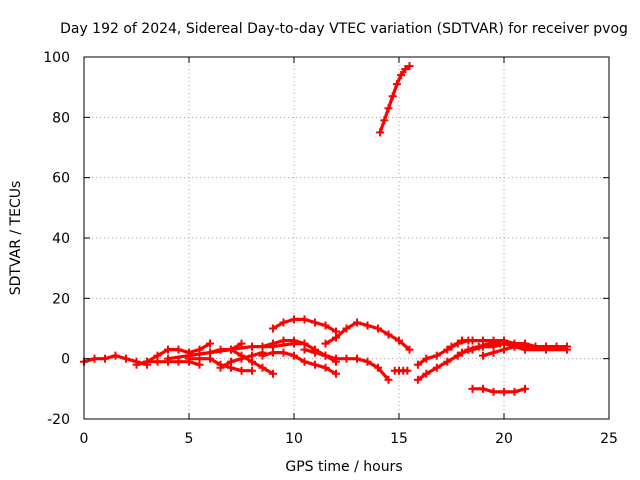 The image size is (640, 480). What do you see at coordinates (61, 179) in the screenshot?
I see `y-tick-label: 60` at bounding box center [61, 179].